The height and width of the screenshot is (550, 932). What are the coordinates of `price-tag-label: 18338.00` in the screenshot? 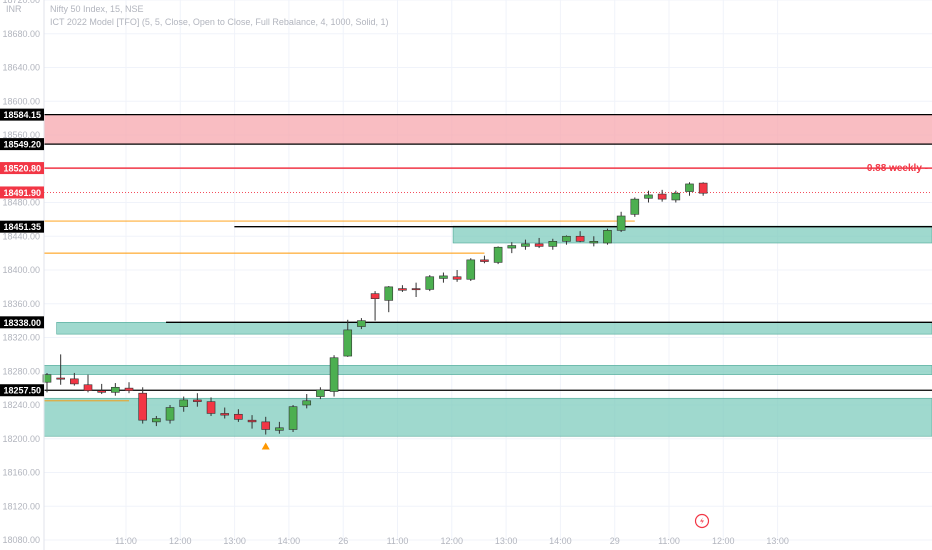 It's located at (22, 323).